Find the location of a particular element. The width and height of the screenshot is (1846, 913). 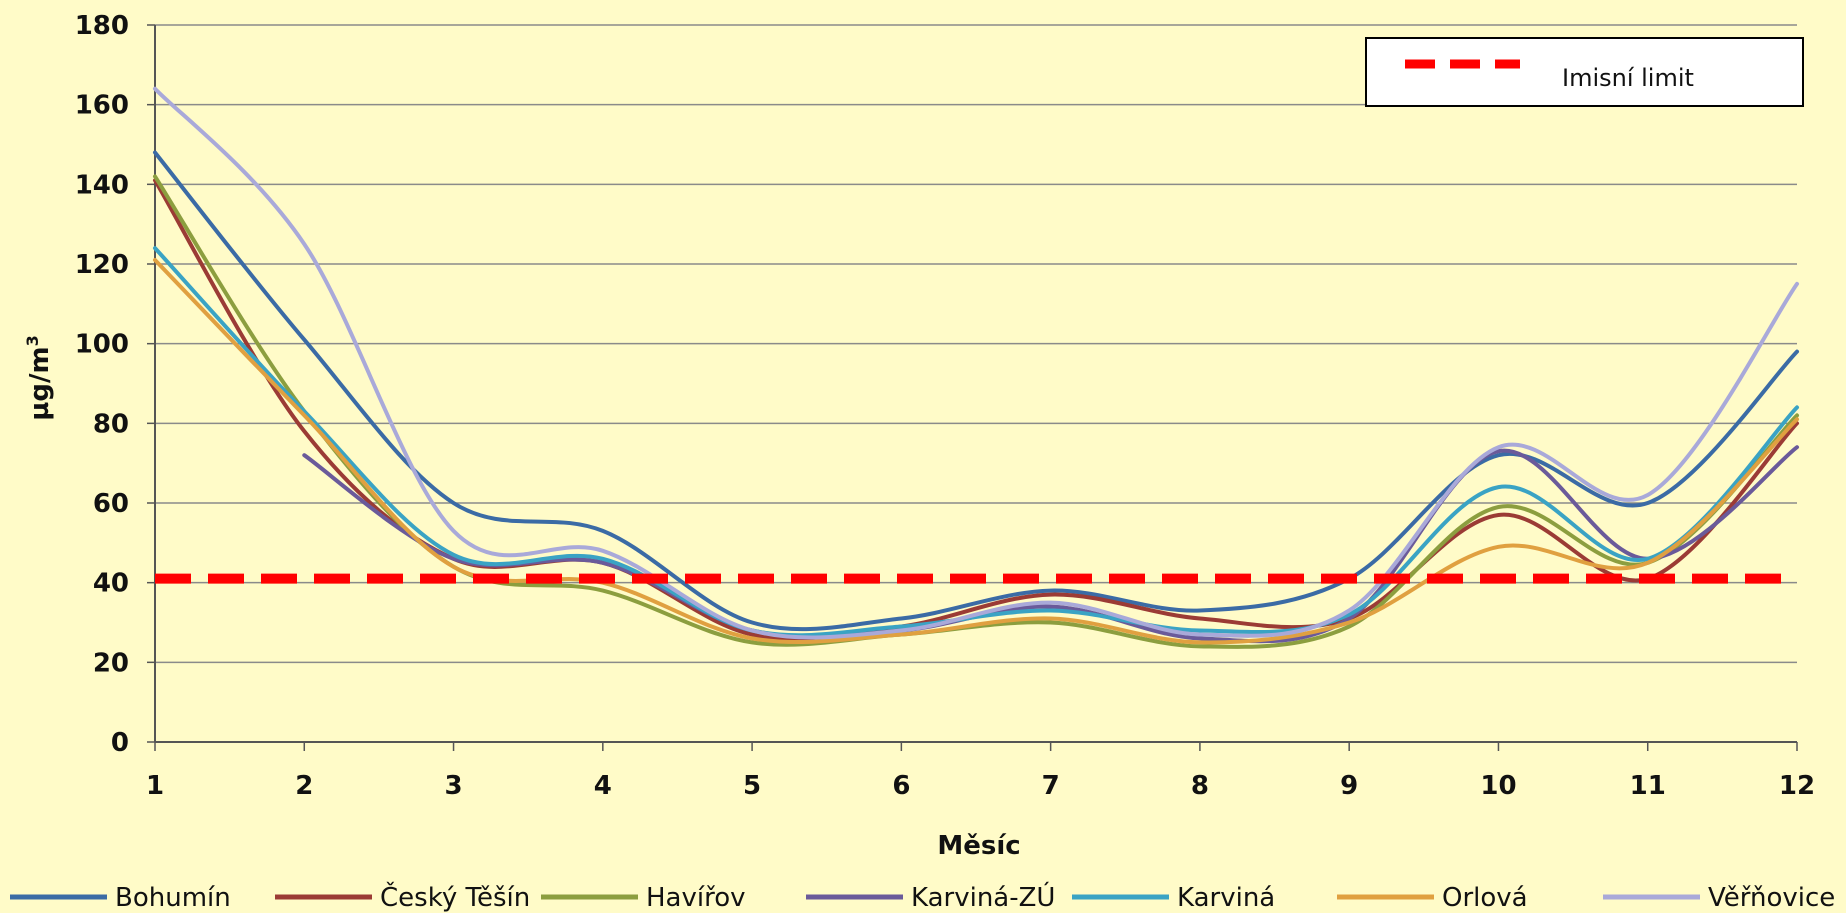

x-tick-label: 2 is located at coordinates (304, 786).